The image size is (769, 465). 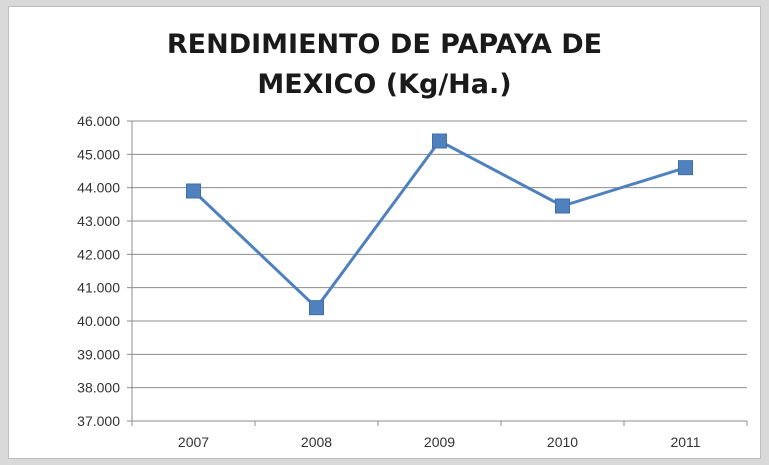 What do you see at coordinates (384, 84) in the screenshot?
I see `chart-title-line-2: MEXICO (Kg/Ha.)` at bounding box center [384, 84].